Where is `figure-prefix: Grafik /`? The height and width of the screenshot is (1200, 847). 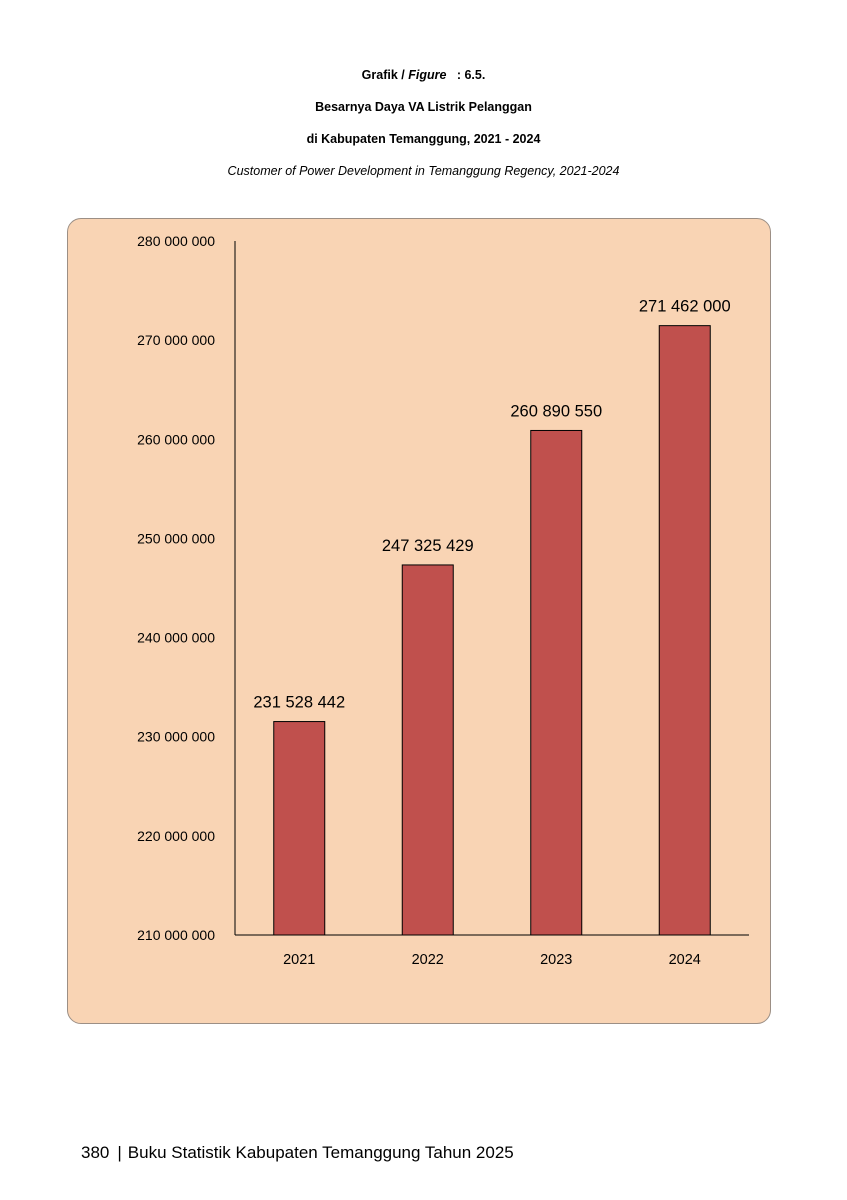
figure-prefix: Grafik / is located at coordinates (385, 75).